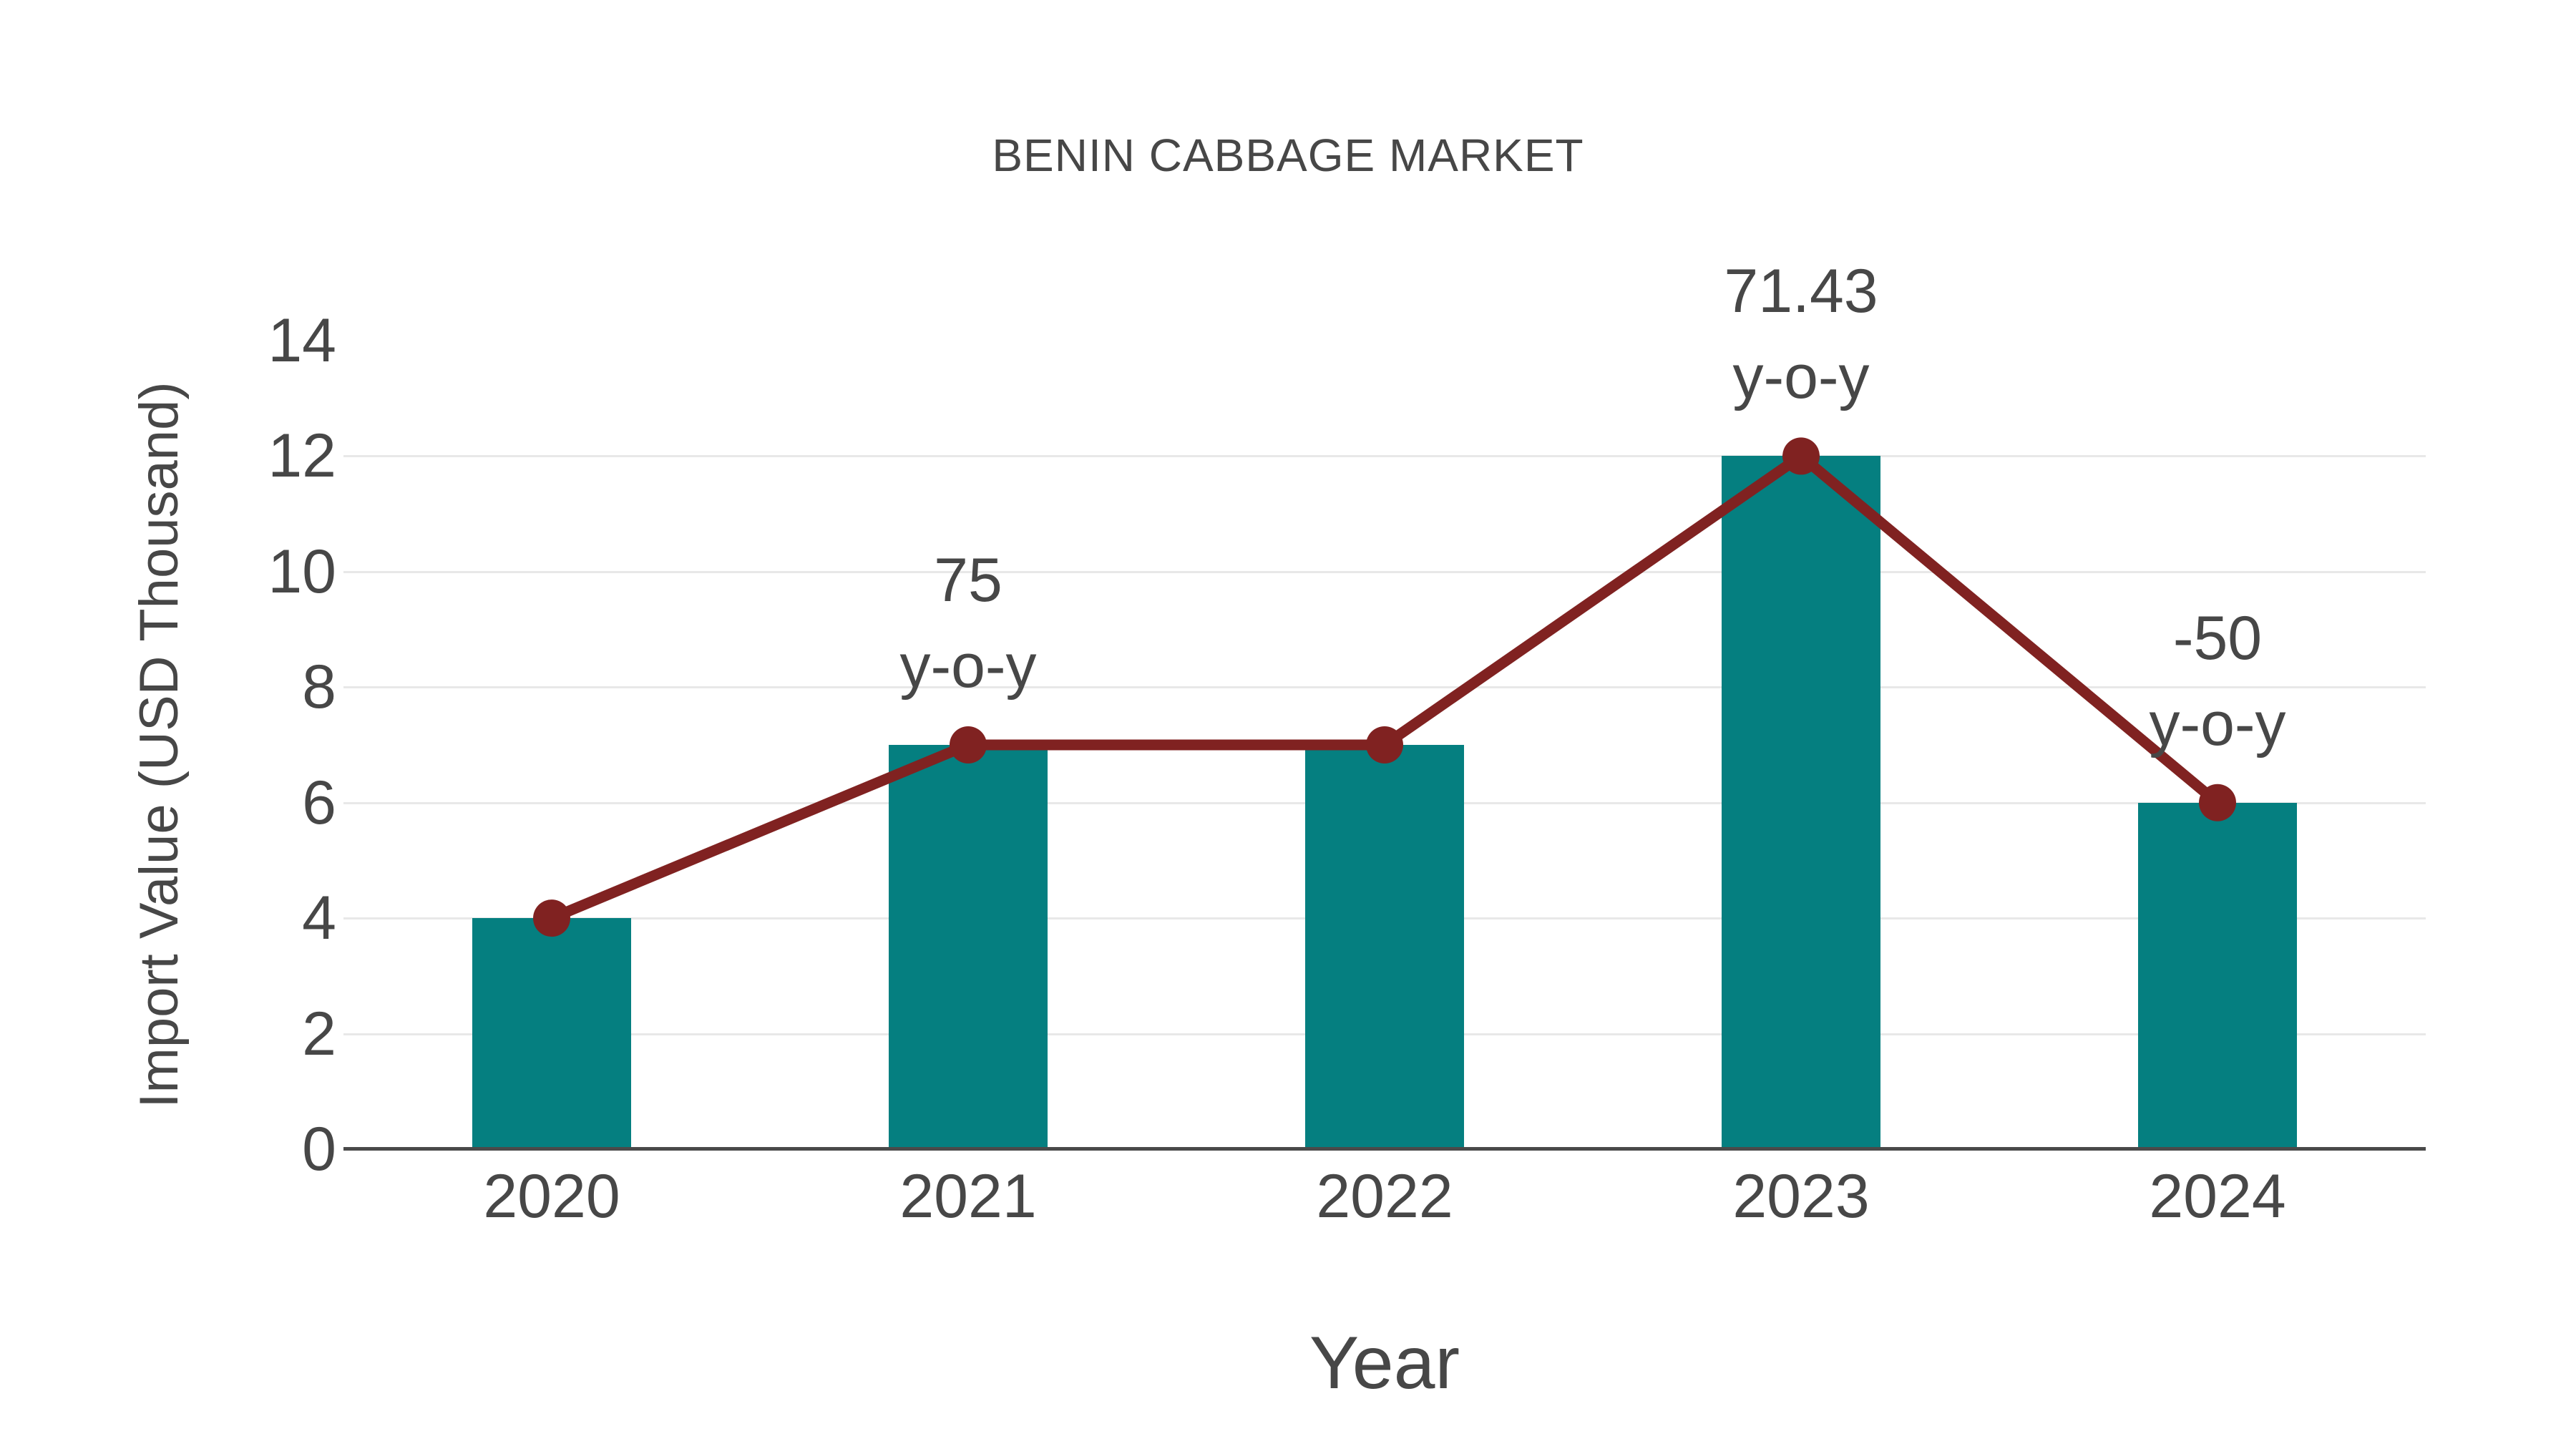 The width and height of the screenshot is (2576, 1449). What do you see at coordinates (159, 744) in the screenshot?
I see `y-axis-title: Import Value (USD Thousand)` at bounding box center [159, 744].